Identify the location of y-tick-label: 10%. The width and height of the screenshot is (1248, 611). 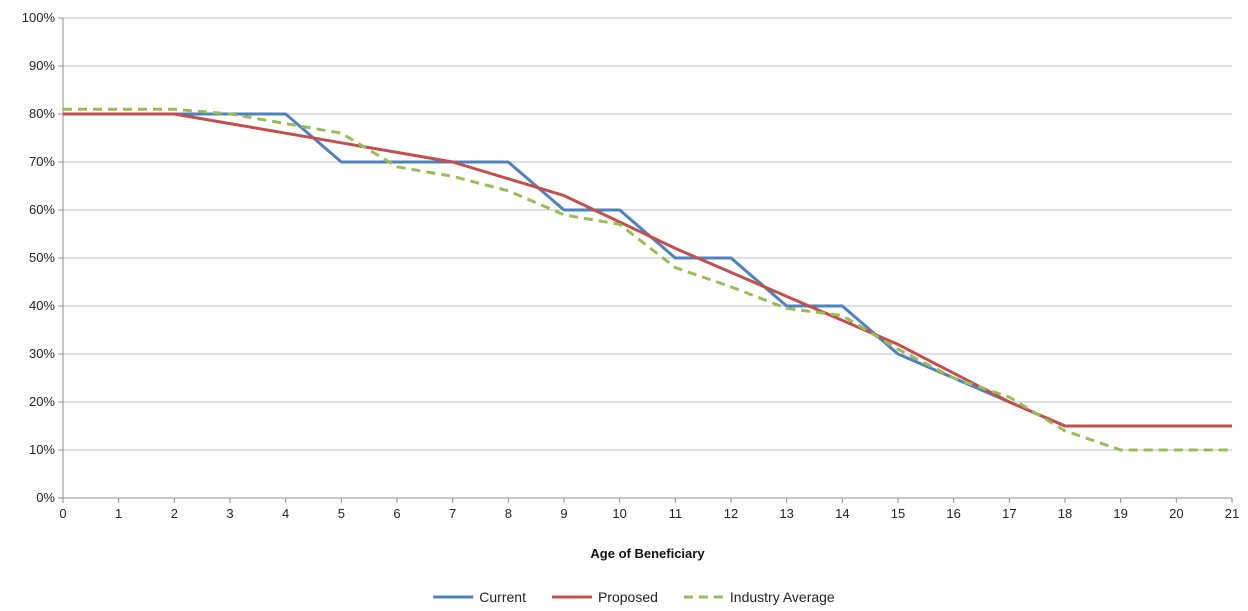
(42, 449).